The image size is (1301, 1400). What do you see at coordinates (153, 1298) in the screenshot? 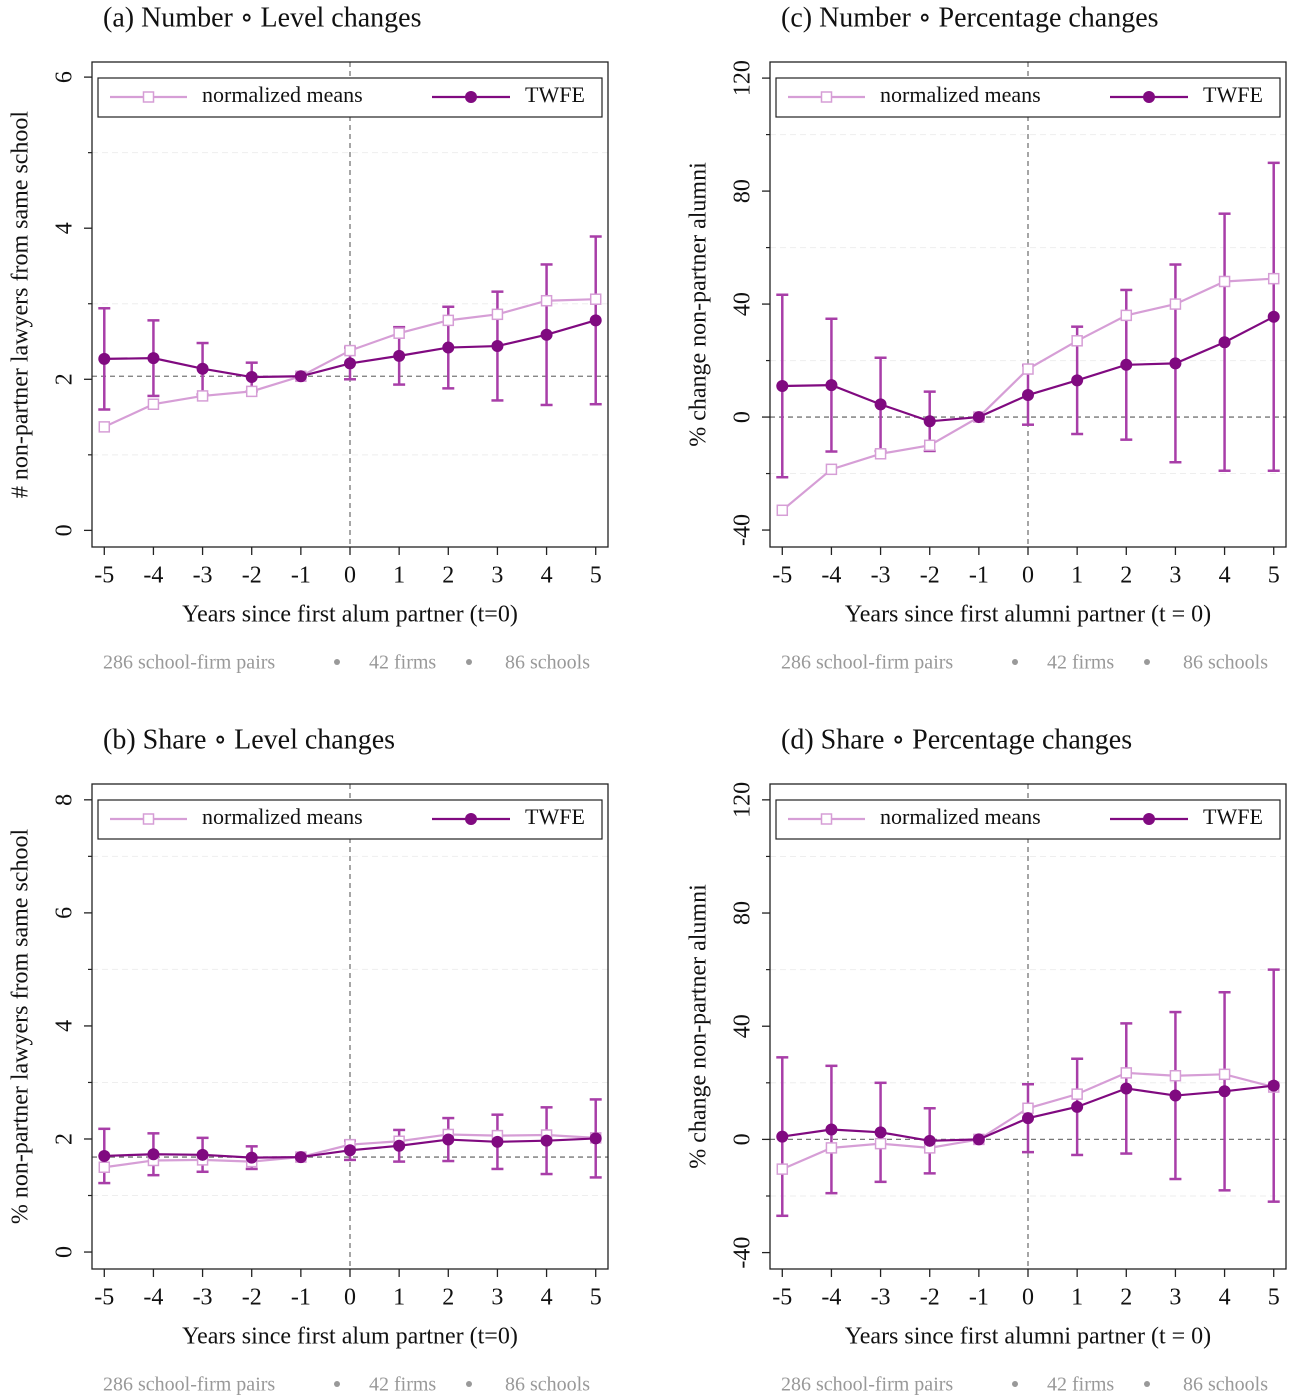
I see `x-tick-label: -4` at bounding box center [153, 1298].